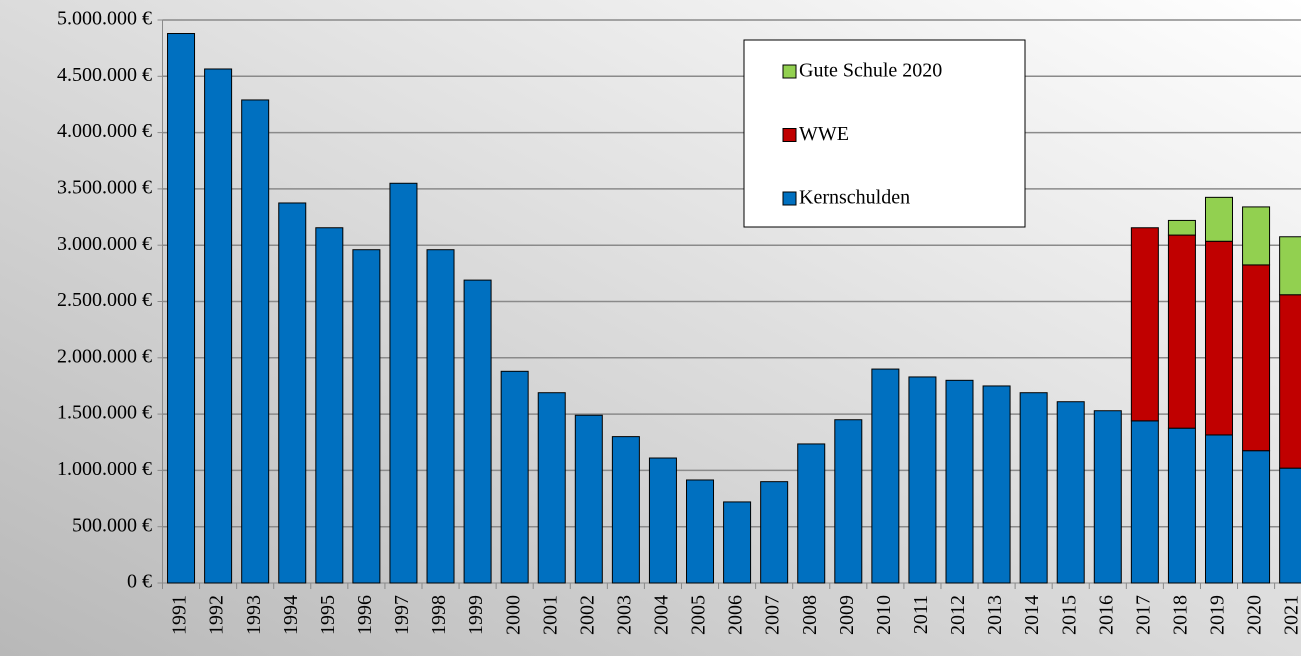  I want to click on y-tick-label: 3.000.000 €, so click(104, 244).